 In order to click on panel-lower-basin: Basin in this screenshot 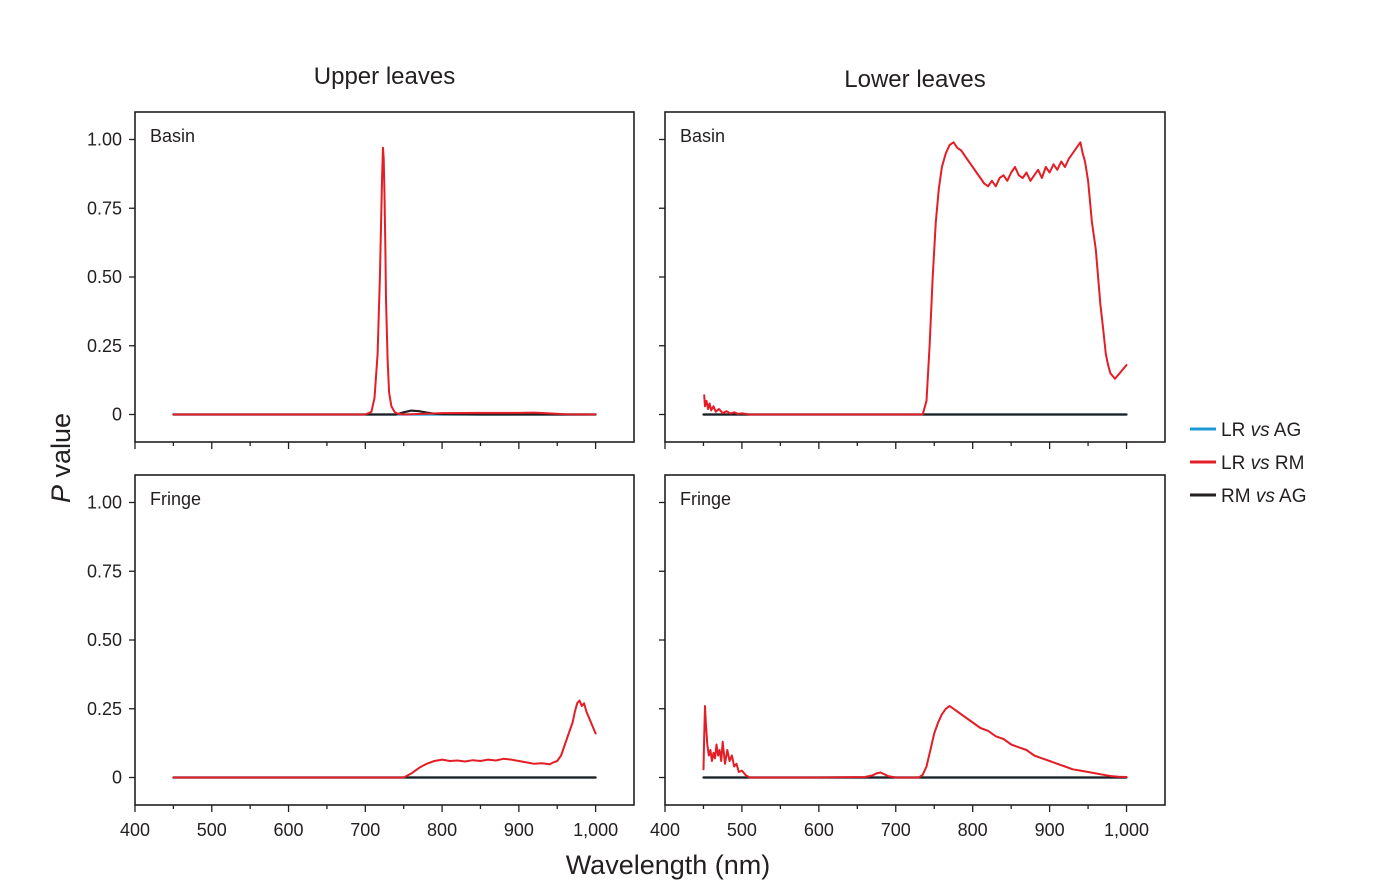, I will do `click(912, 280)`.